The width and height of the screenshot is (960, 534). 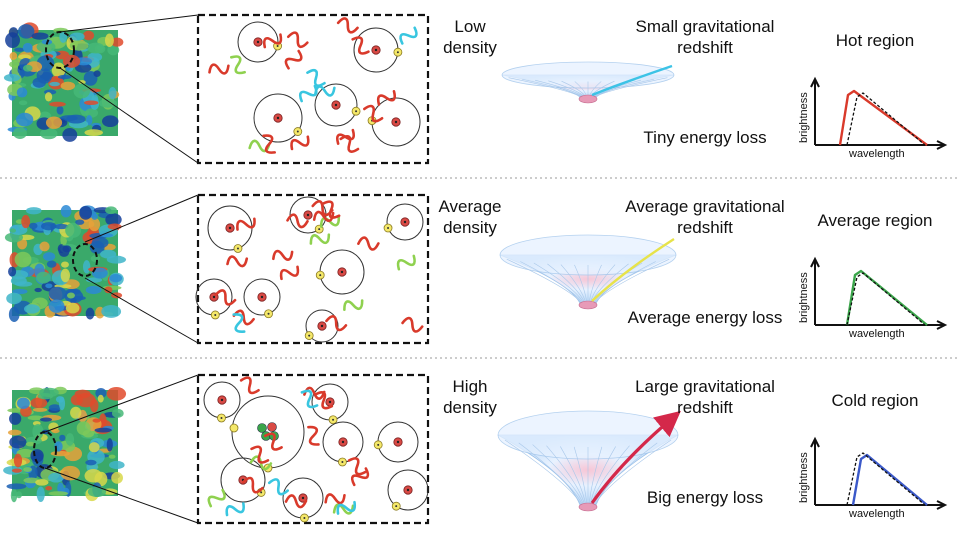 I want to click on well-bottom, so click(x=588, y=507).